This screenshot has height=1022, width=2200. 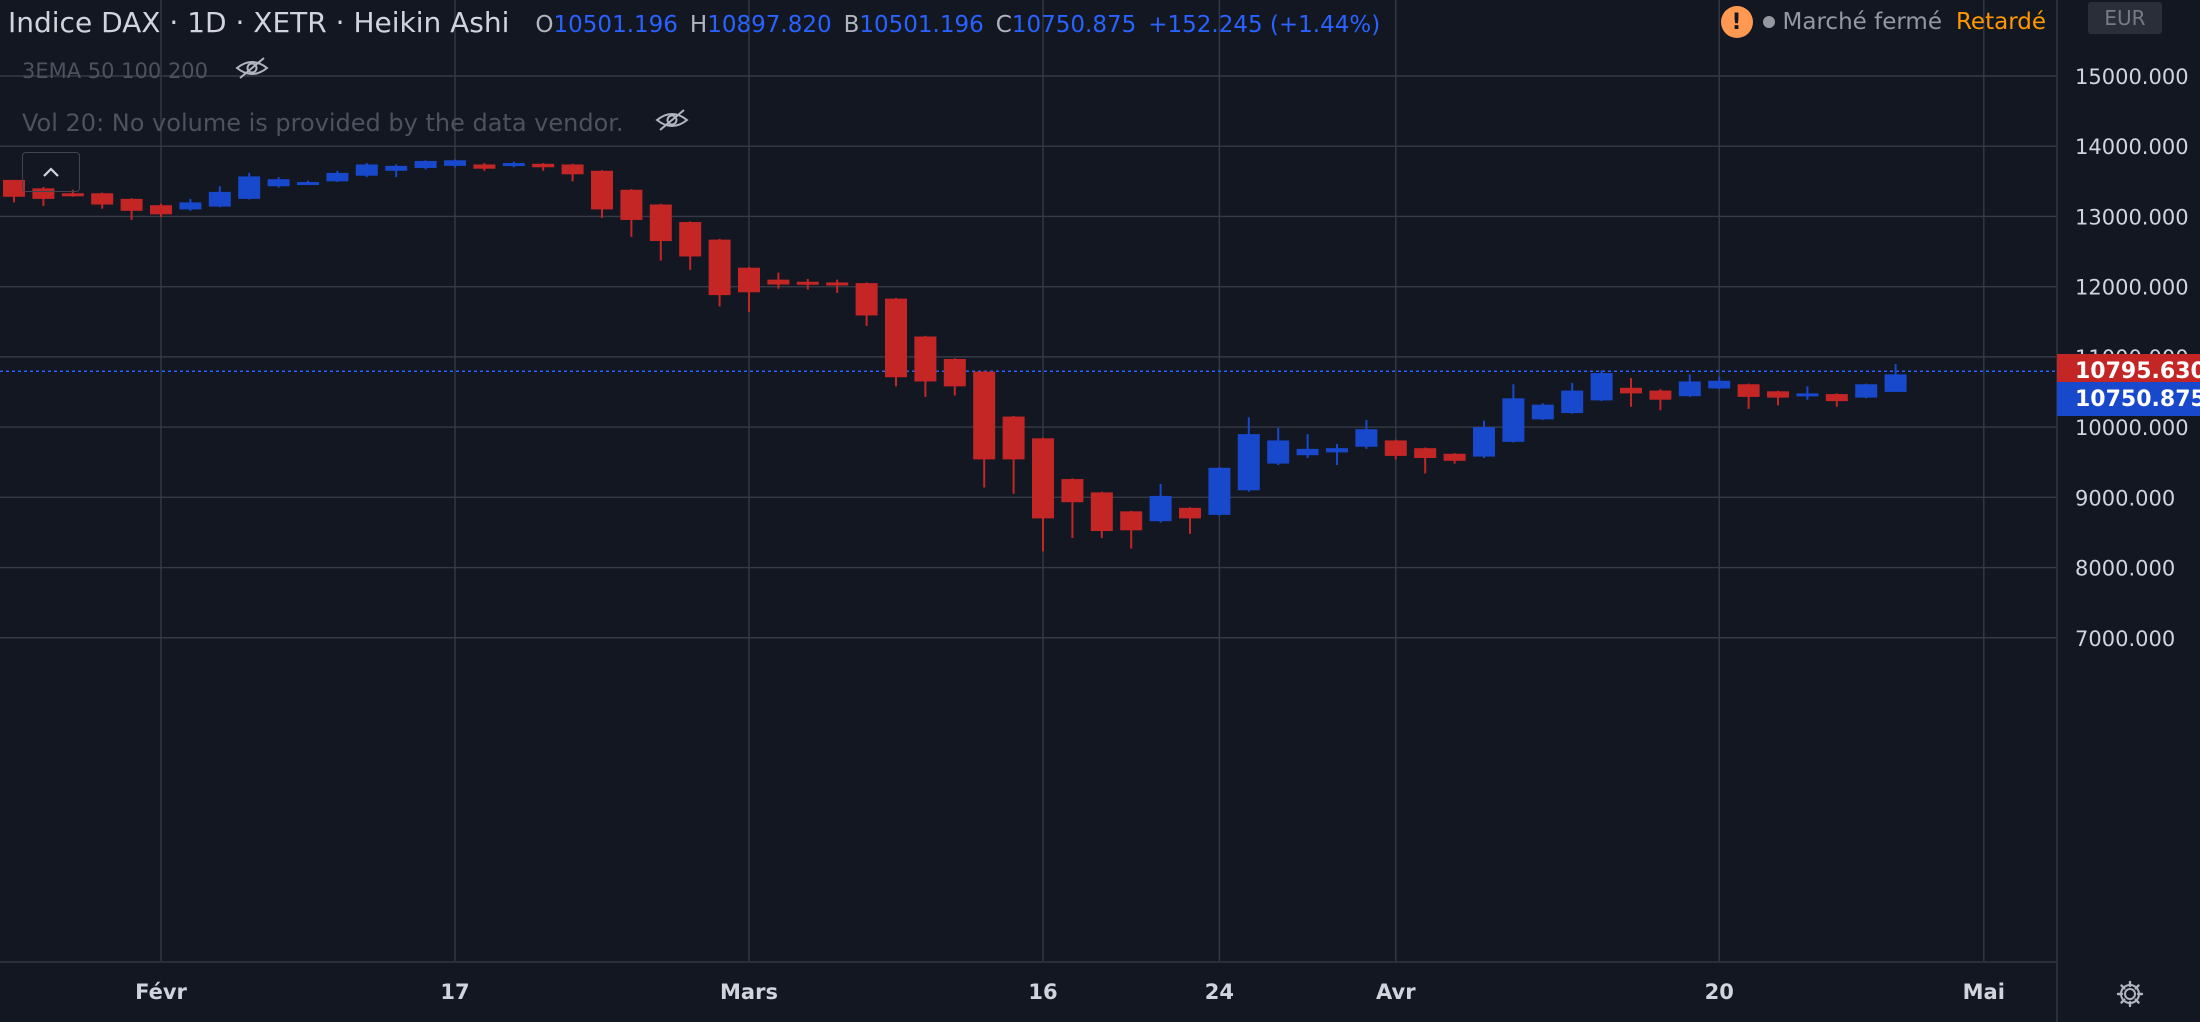 I want to click on price-tick-label: 12000.000, so click(x=2132, y=288).